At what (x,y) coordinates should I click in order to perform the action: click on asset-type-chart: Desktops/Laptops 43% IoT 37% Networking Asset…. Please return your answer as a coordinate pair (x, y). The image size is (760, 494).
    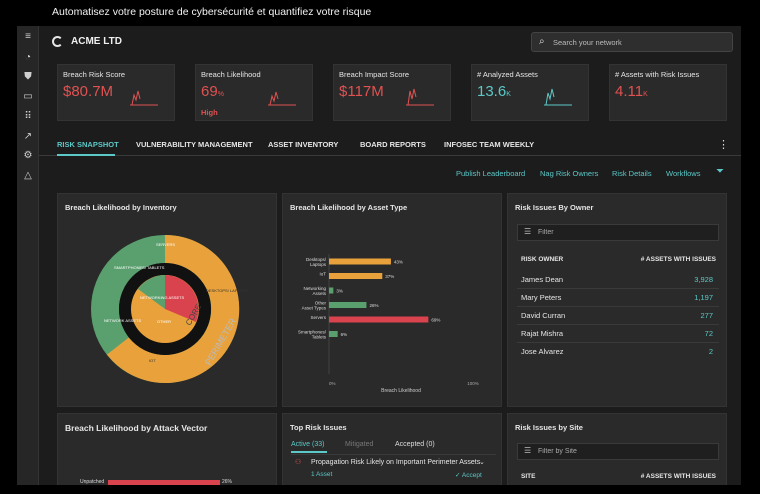
    Looking at the image, I should click on (388, 324).